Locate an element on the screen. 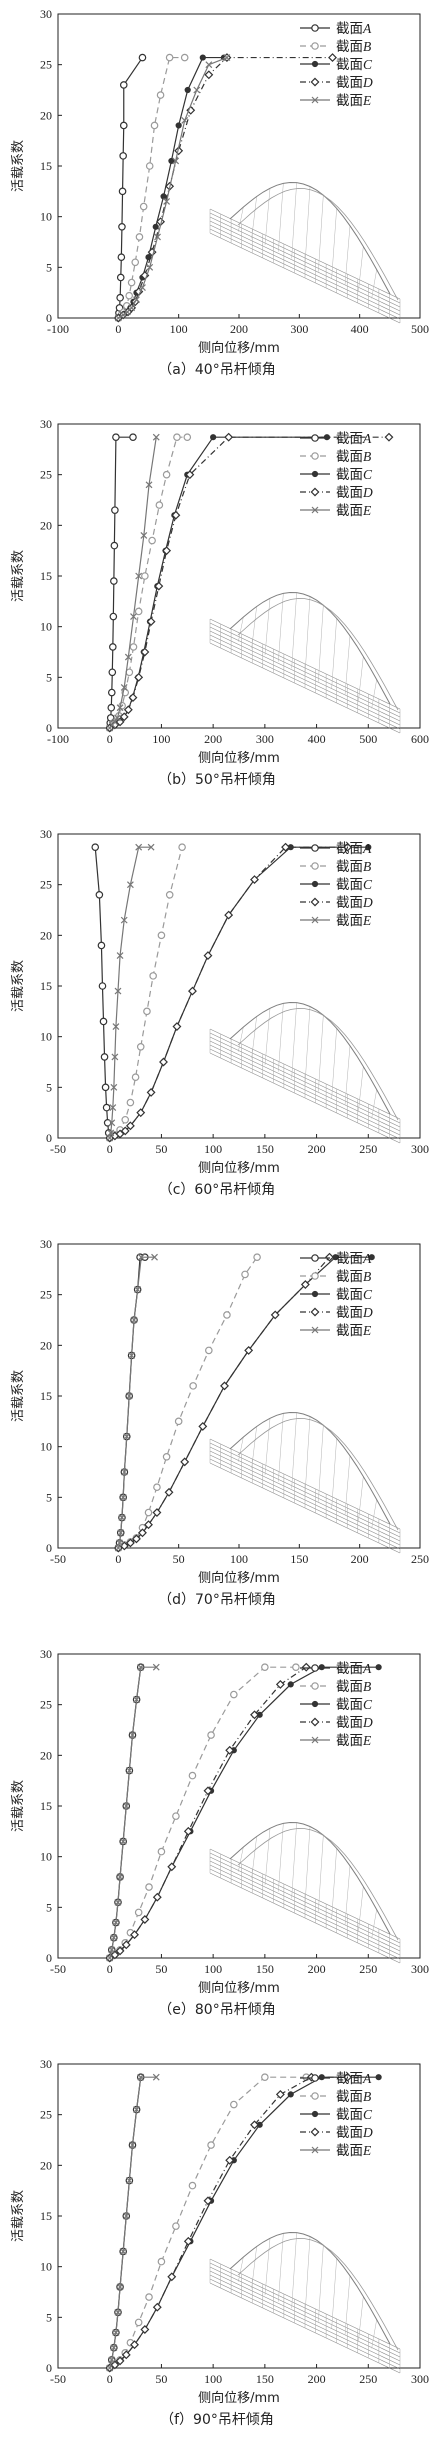  legend-label: 截面C is located at coordinates (354, 1295).